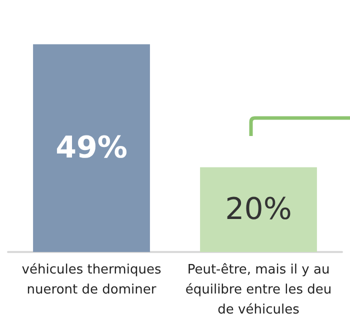  Describe the element at coordinates (92, 148) in the screenshot. I see `data-label: 49%` at that location.